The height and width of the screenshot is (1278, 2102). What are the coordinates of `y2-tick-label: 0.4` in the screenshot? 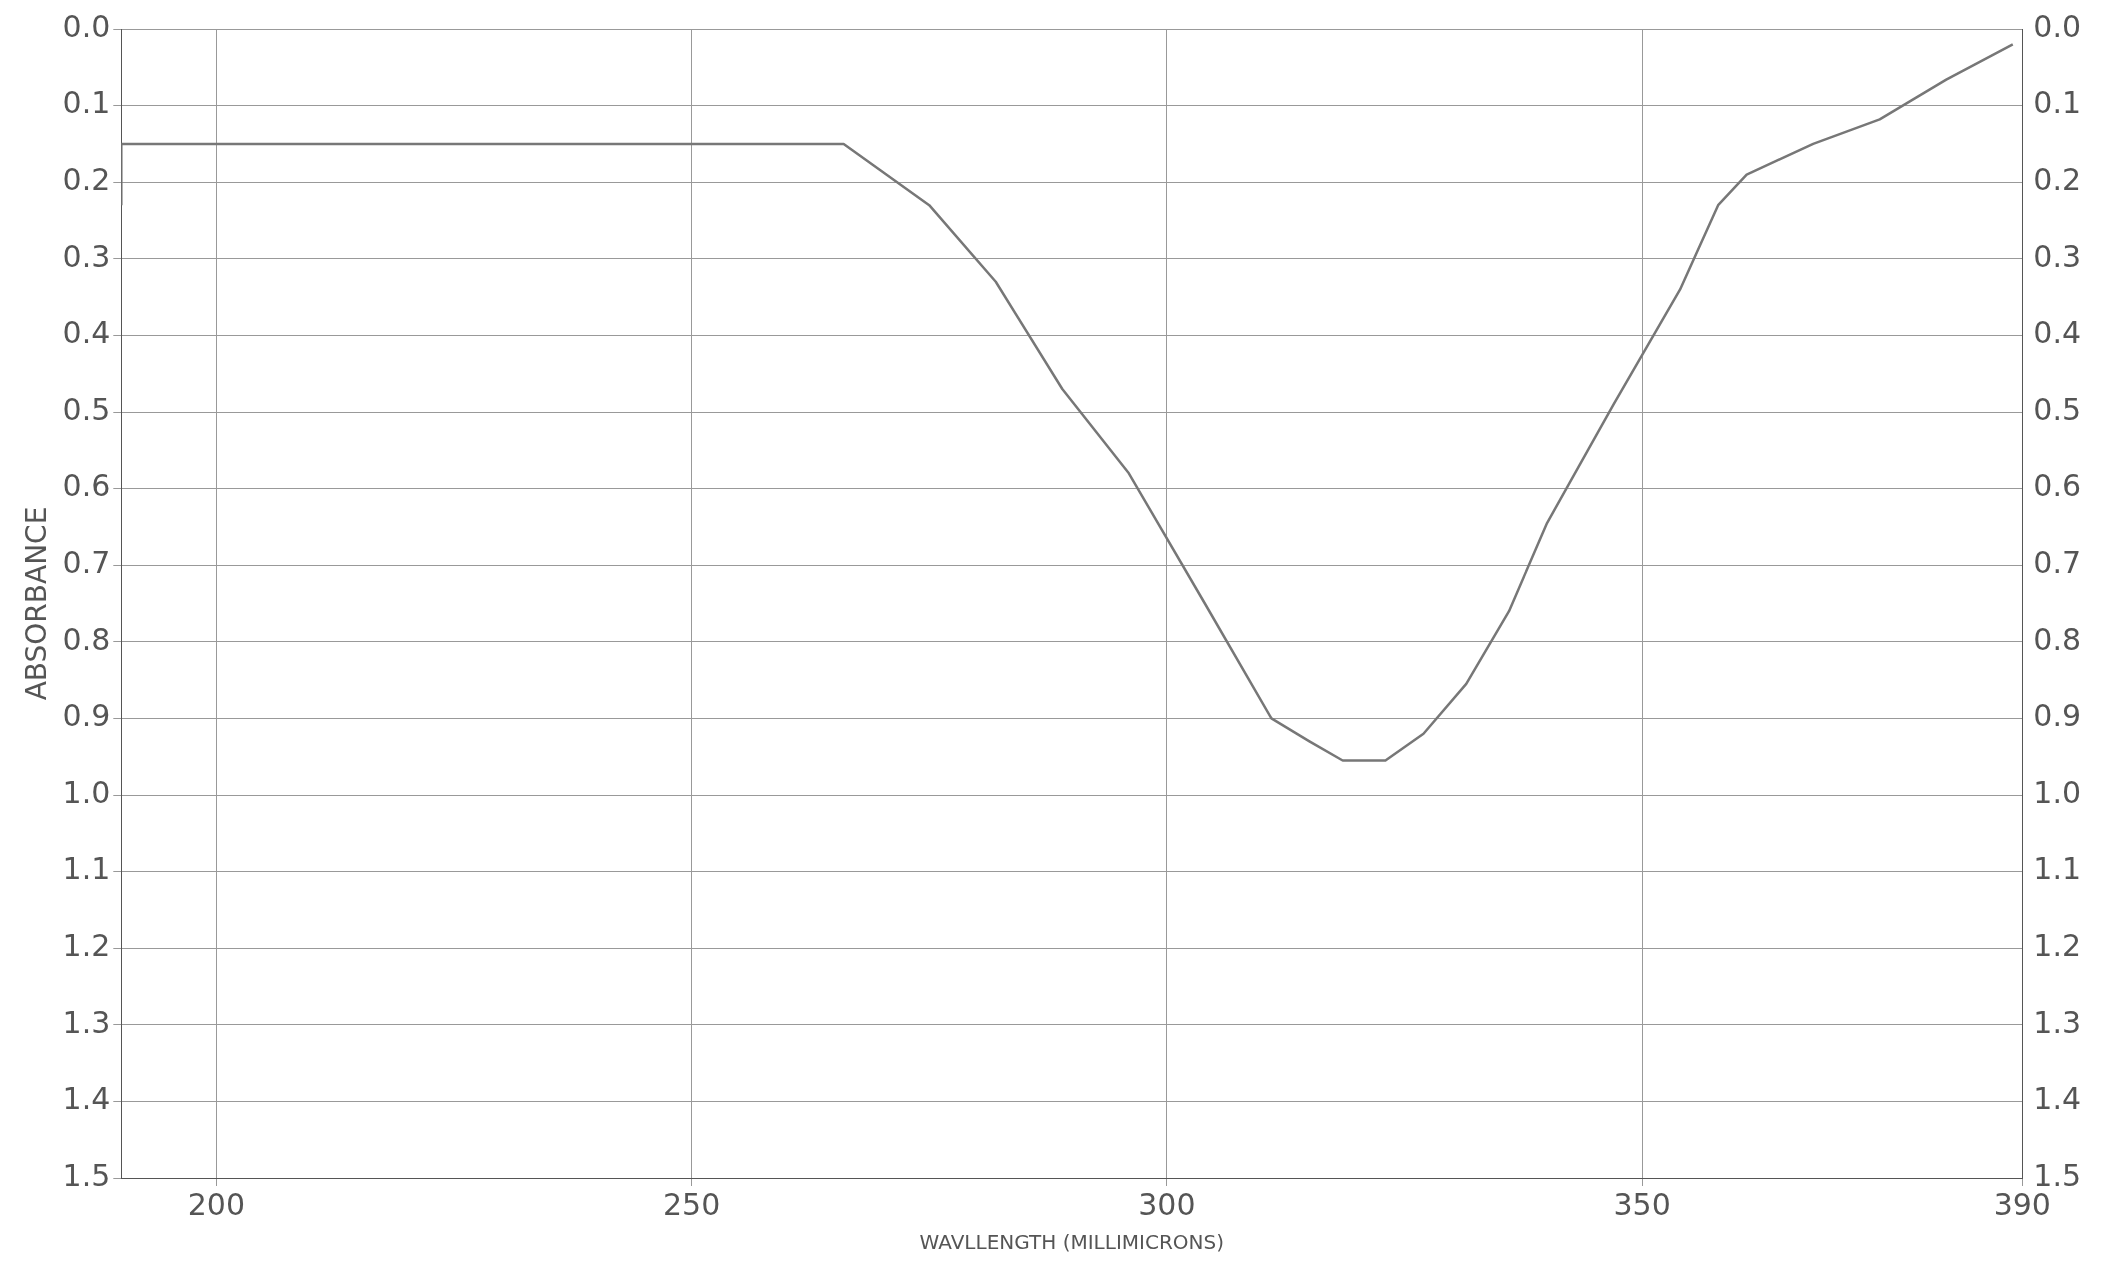 It's located at (2057, 333).